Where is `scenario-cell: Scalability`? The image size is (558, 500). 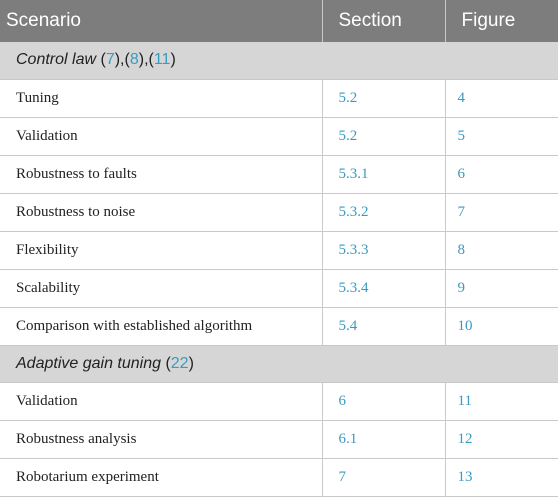
scenario-cell: Scalability is located at coordinates (161, 288).